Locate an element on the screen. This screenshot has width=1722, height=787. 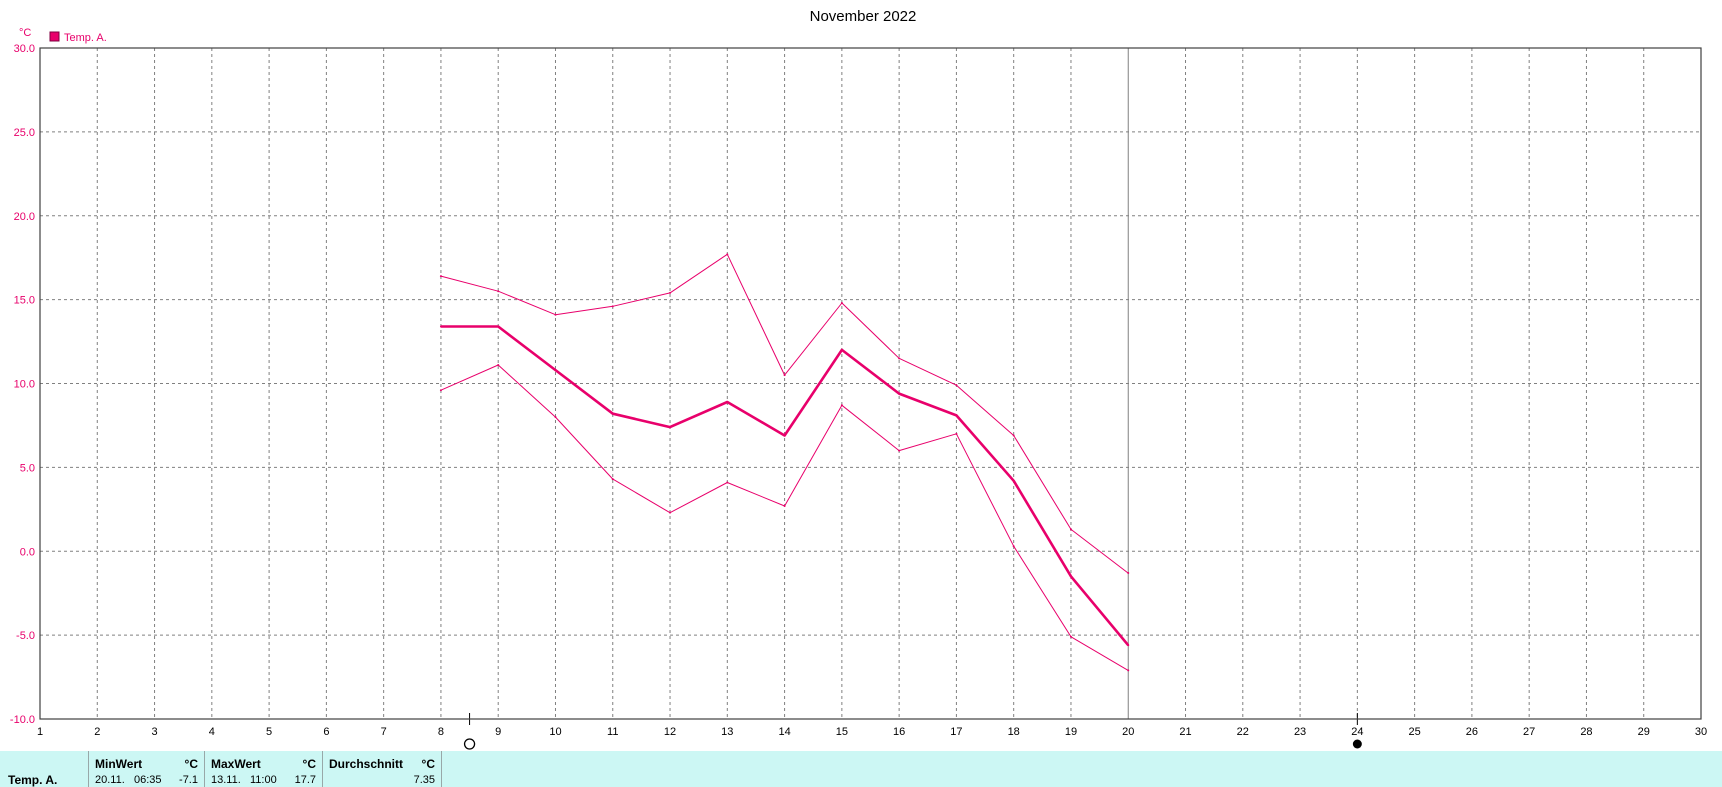
moon-markers is located at coordinates (912, 731).